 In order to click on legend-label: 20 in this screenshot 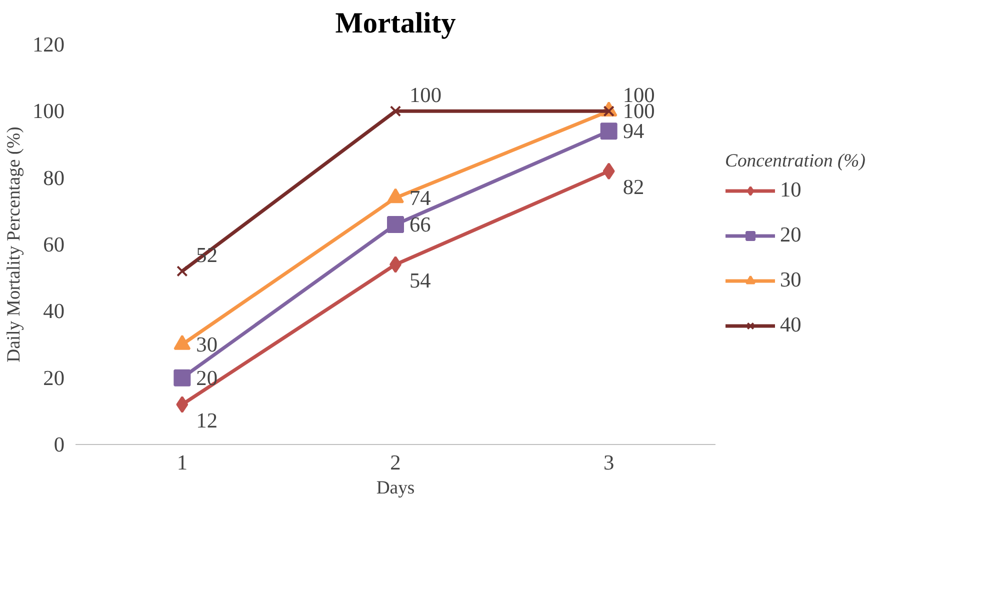, I will do `click(791, 235)`.